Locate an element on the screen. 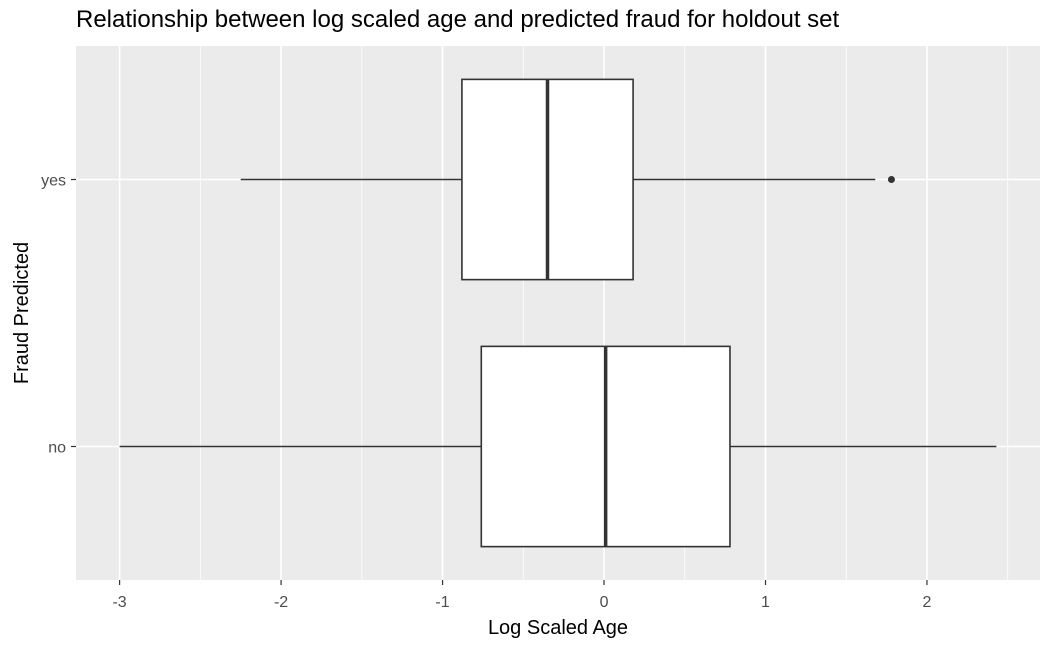 This screenshot has width=1050, height=648. y-axis-title: Fraud Predicted is located at coordinates (22, 313).